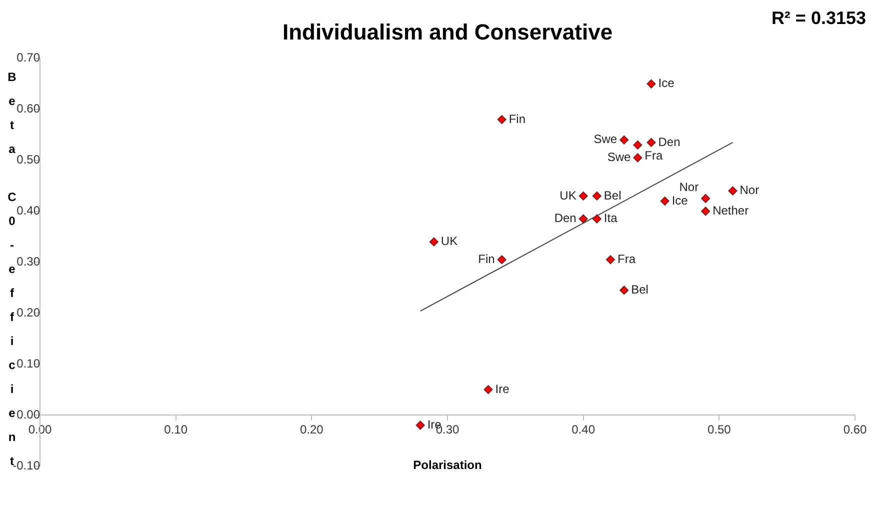  I want to click on y-tick-label: 0.50, so click(28, 159).